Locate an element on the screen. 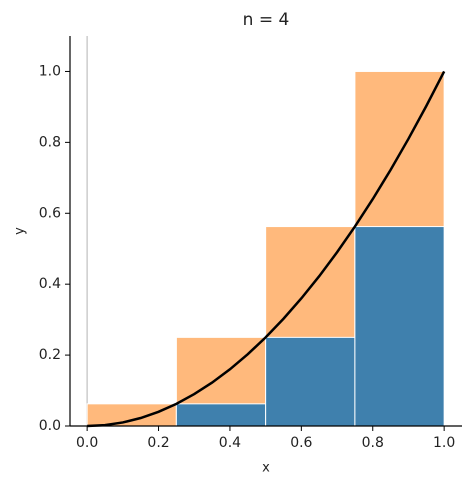 This screenshot has width=472, height=487. y-tick-label: 0.2 is located at coordinates (50, 355).